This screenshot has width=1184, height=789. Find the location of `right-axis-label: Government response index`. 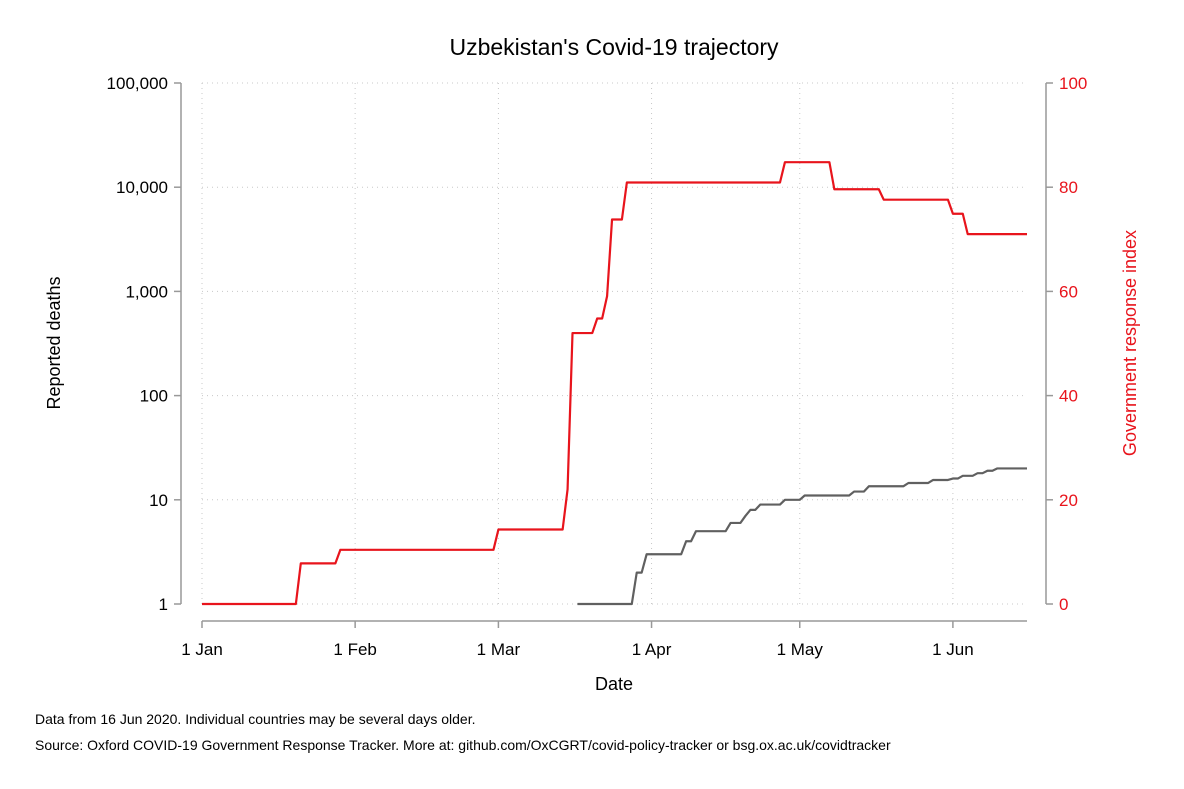

right-axis-label: Government response index is located at coordinates (1130, 343).